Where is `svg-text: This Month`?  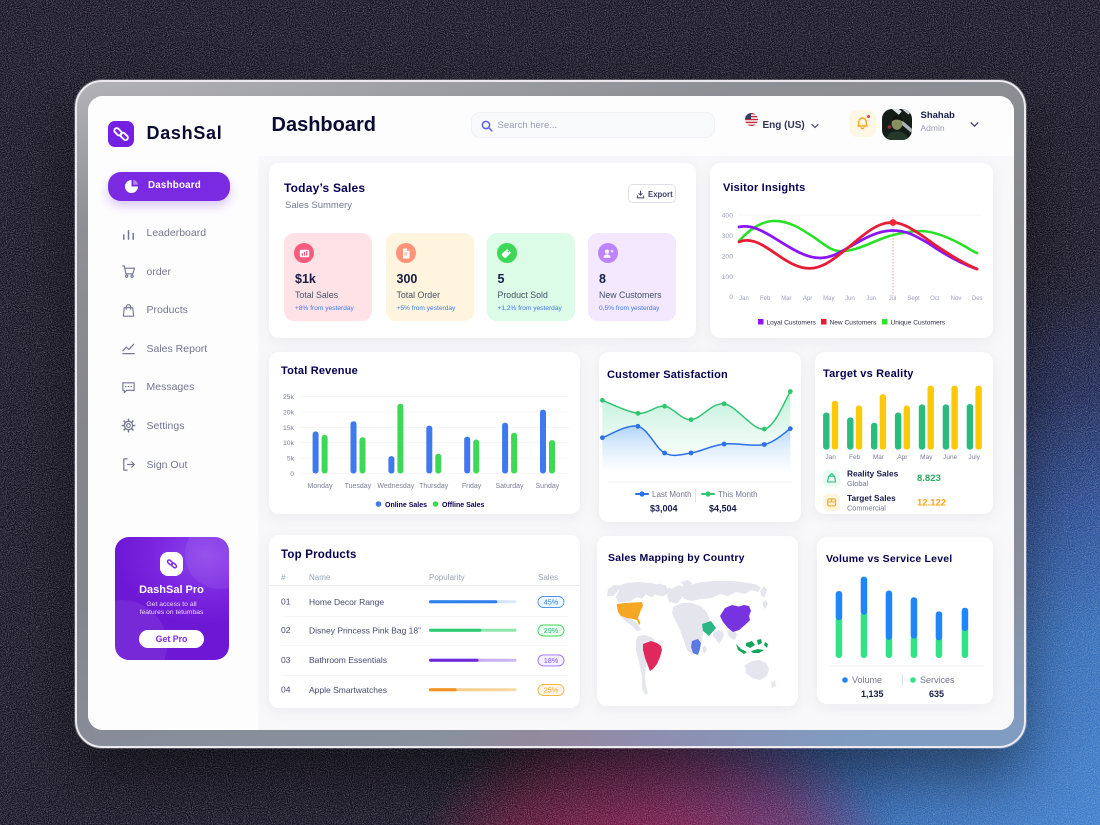 svg-text: This Month is located at coordinates (738, 494).